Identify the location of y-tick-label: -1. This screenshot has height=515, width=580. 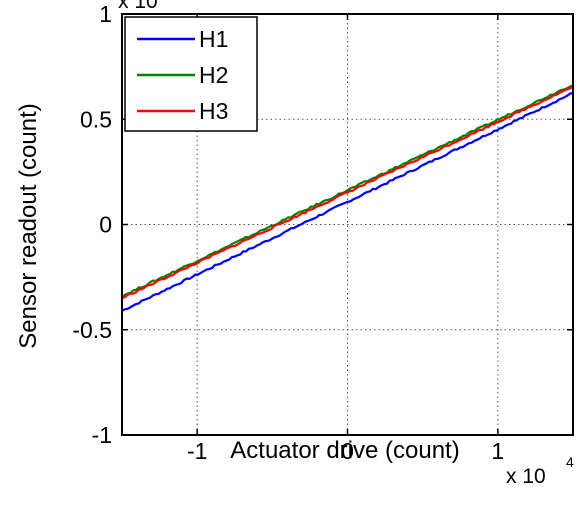
(102, 435).